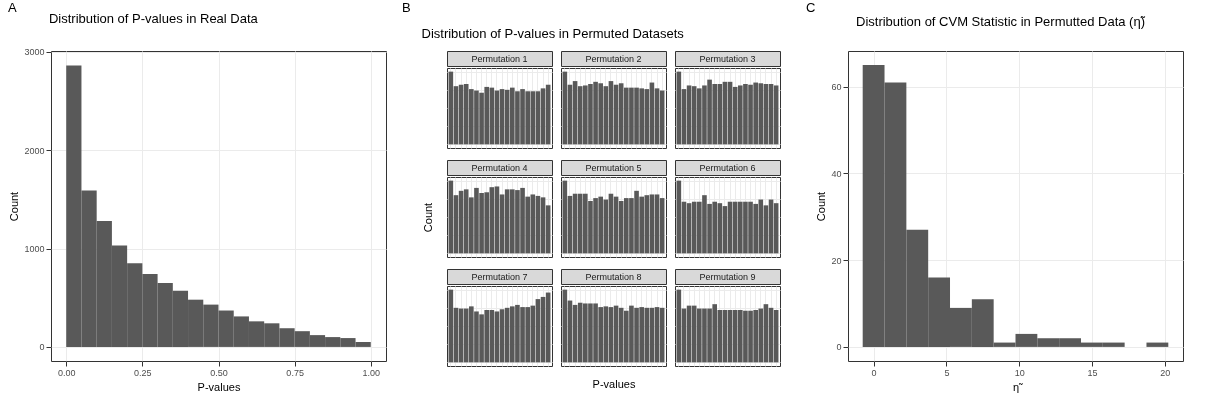 Image resolution: width=1210 pixels, height=409 pixels. Describe the element at coordinates (553, 33) in the screenshot. I see `text: Distribution of P-values in Permuted Datasets` at that location.